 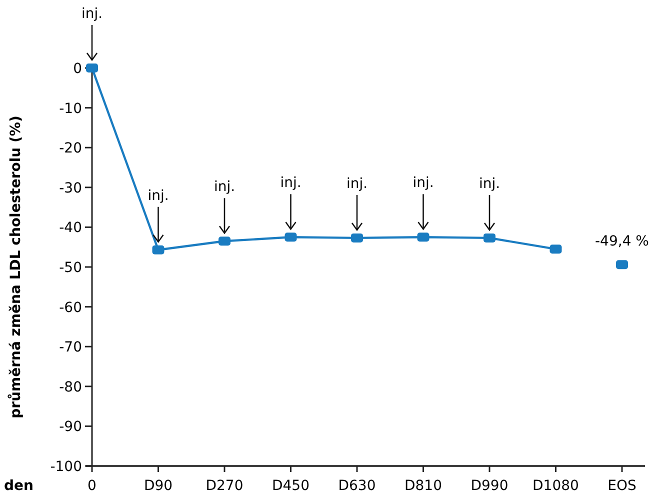 What do you see at coordinates (19, 486) in the screenshot?
I see `x-axis-title: den` at bounding box center [19, 486].